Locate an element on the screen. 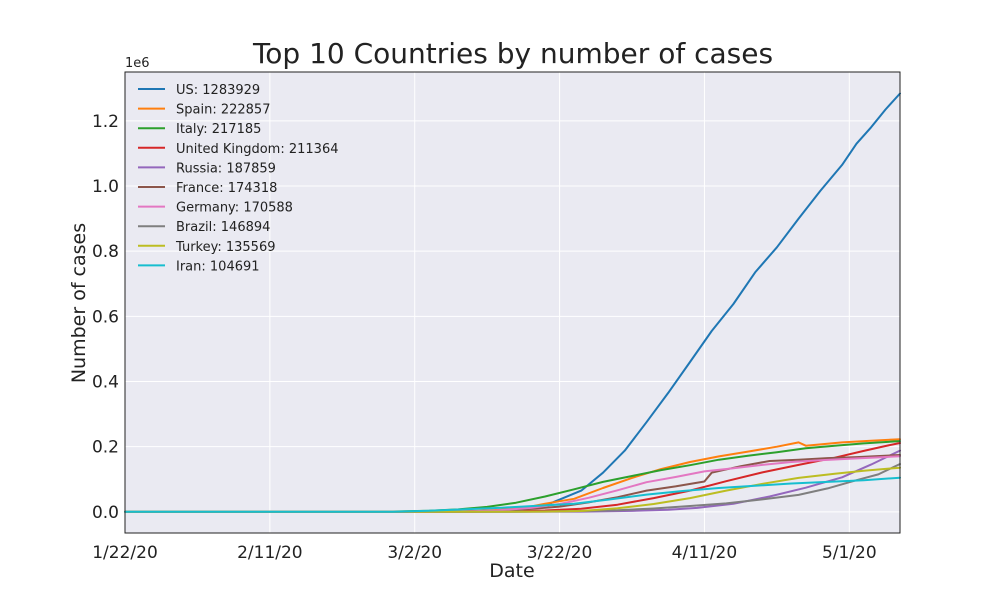  y-tick-label: 1.0 is located at coordinates (105, 187).